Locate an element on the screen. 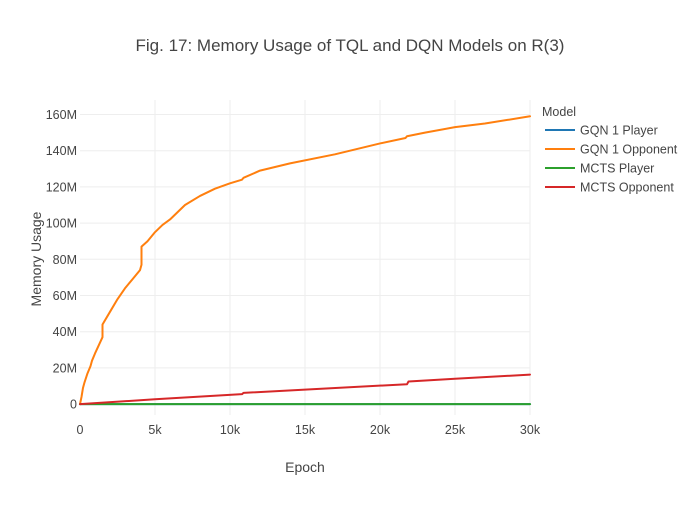  y-tick-label: 80M is located at coordinates (65, 260).